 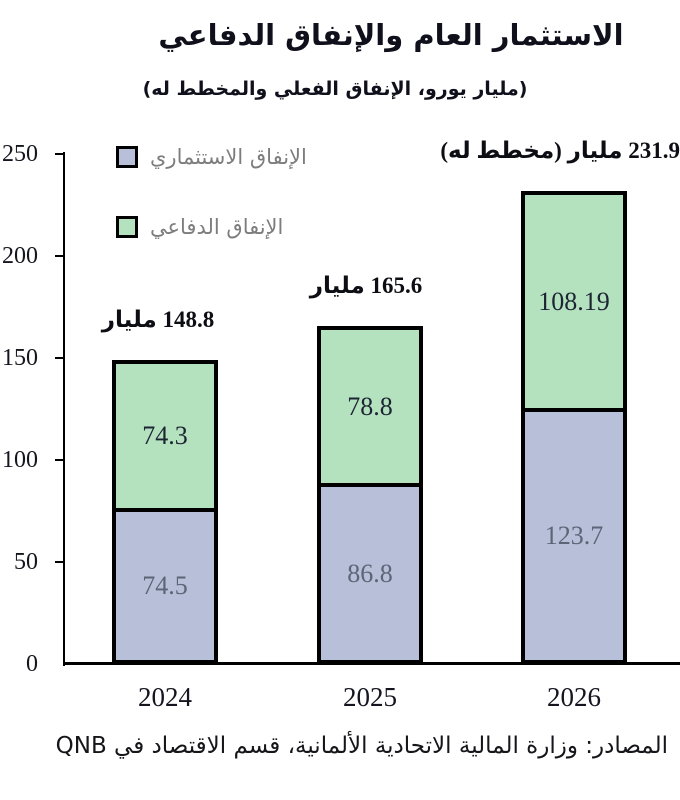 What do you see at coordinates (20, 256) in the screenshot?
I see `y-tick-label-200: 200` at bounding box center [20, 256].